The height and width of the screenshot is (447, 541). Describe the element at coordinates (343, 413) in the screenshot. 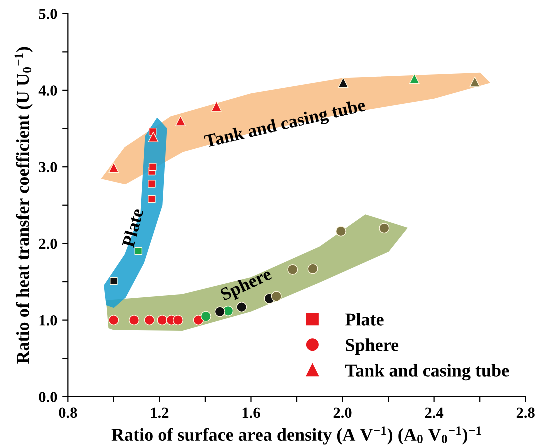

I see `x-tick-label: 2.0` at that location.